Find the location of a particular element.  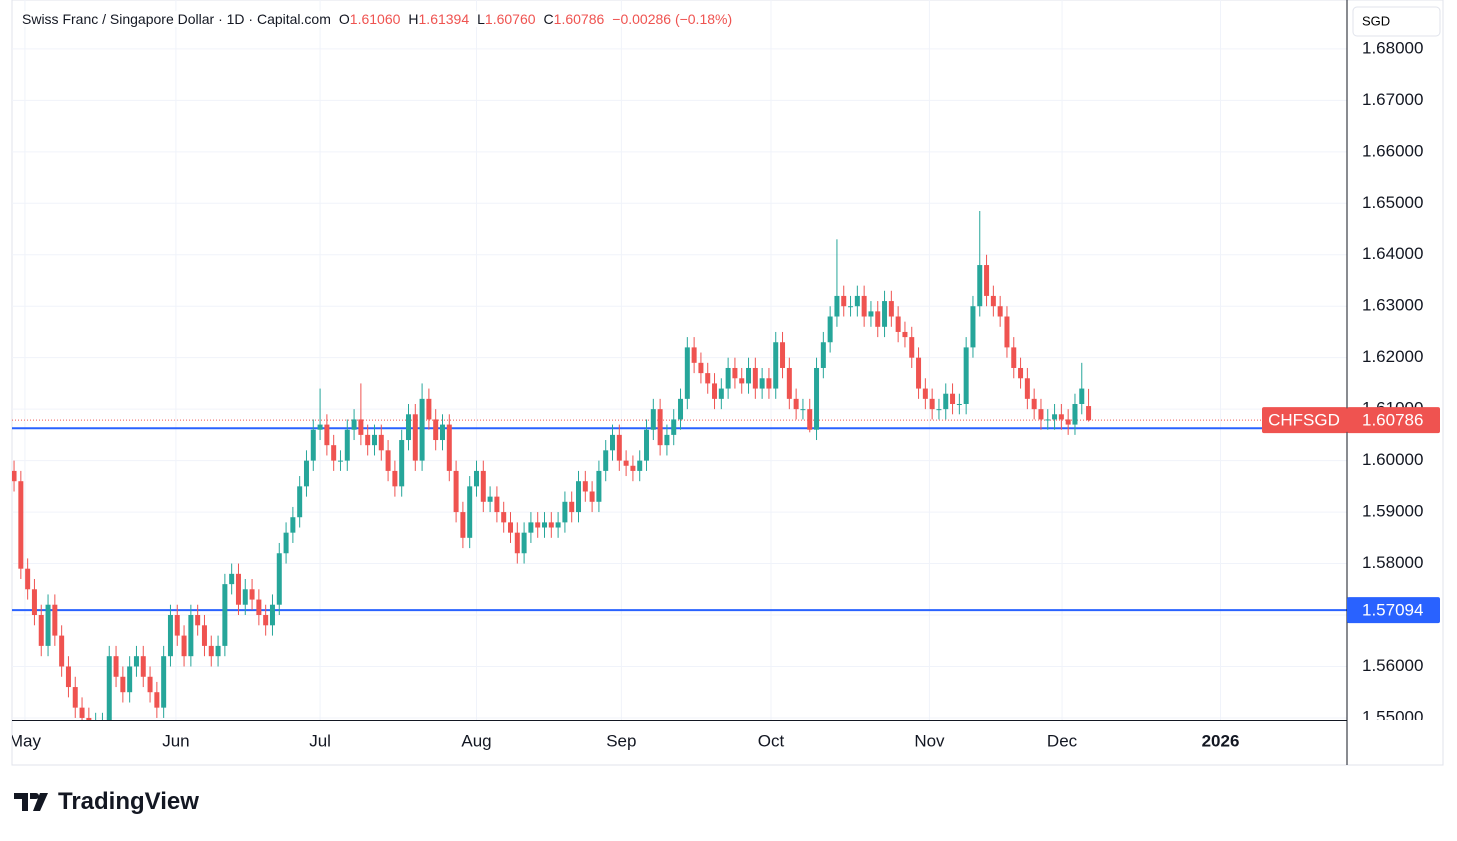

x-tick-label: Dec is located at coordinates (1062, 740).